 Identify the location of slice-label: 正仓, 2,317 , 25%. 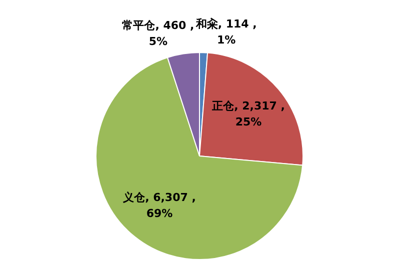
(248, 113).